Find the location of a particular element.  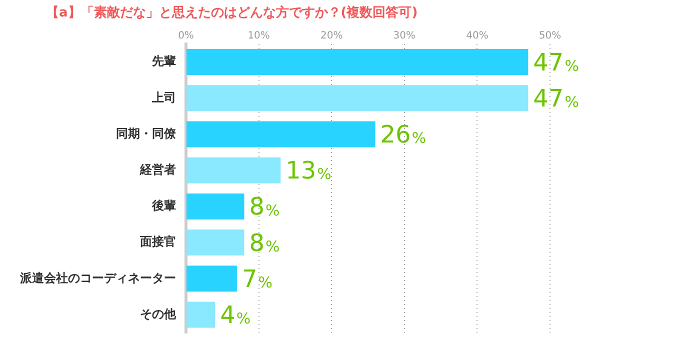

x-tick-label: 30% is located at coordinates (404, 36).